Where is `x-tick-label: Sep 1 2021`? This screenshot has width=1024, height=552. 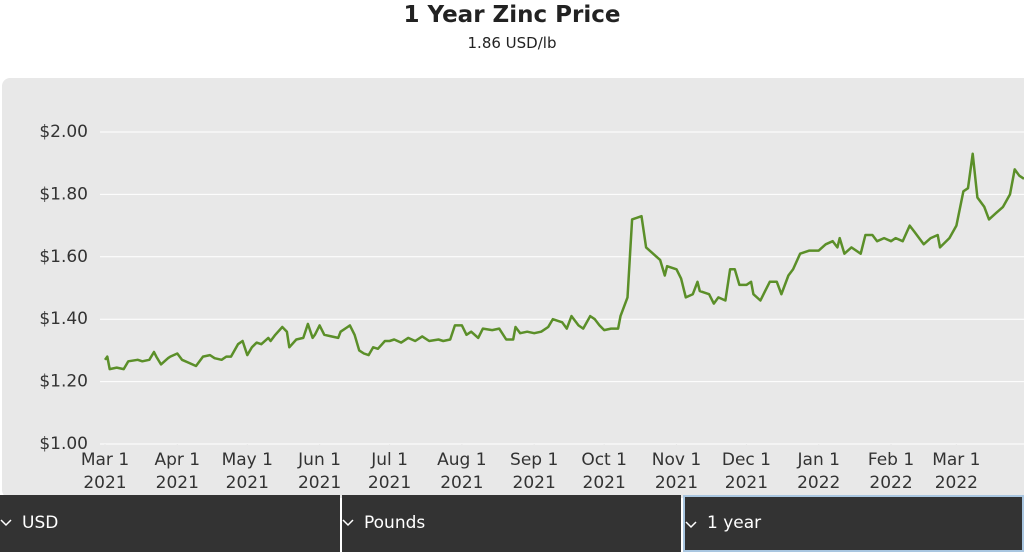
x-tick-label: Sep 1 2021 is located at coordinates (534, 471).